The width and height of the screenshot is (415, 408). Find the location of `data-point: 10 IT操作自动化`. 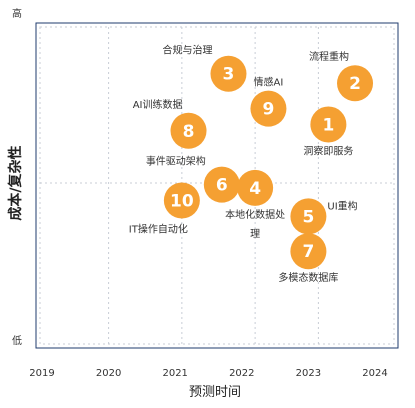

data-point: 10 IT操作自动化 is located at coordinates (164, 209).